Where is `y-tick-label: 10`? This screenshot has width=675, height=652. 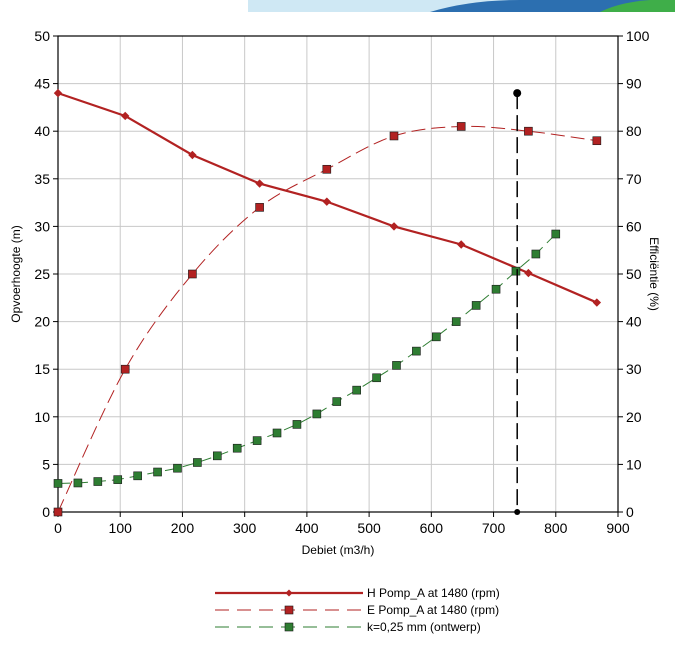
y-tick-label: 10 is located at coordinates (42, 417).